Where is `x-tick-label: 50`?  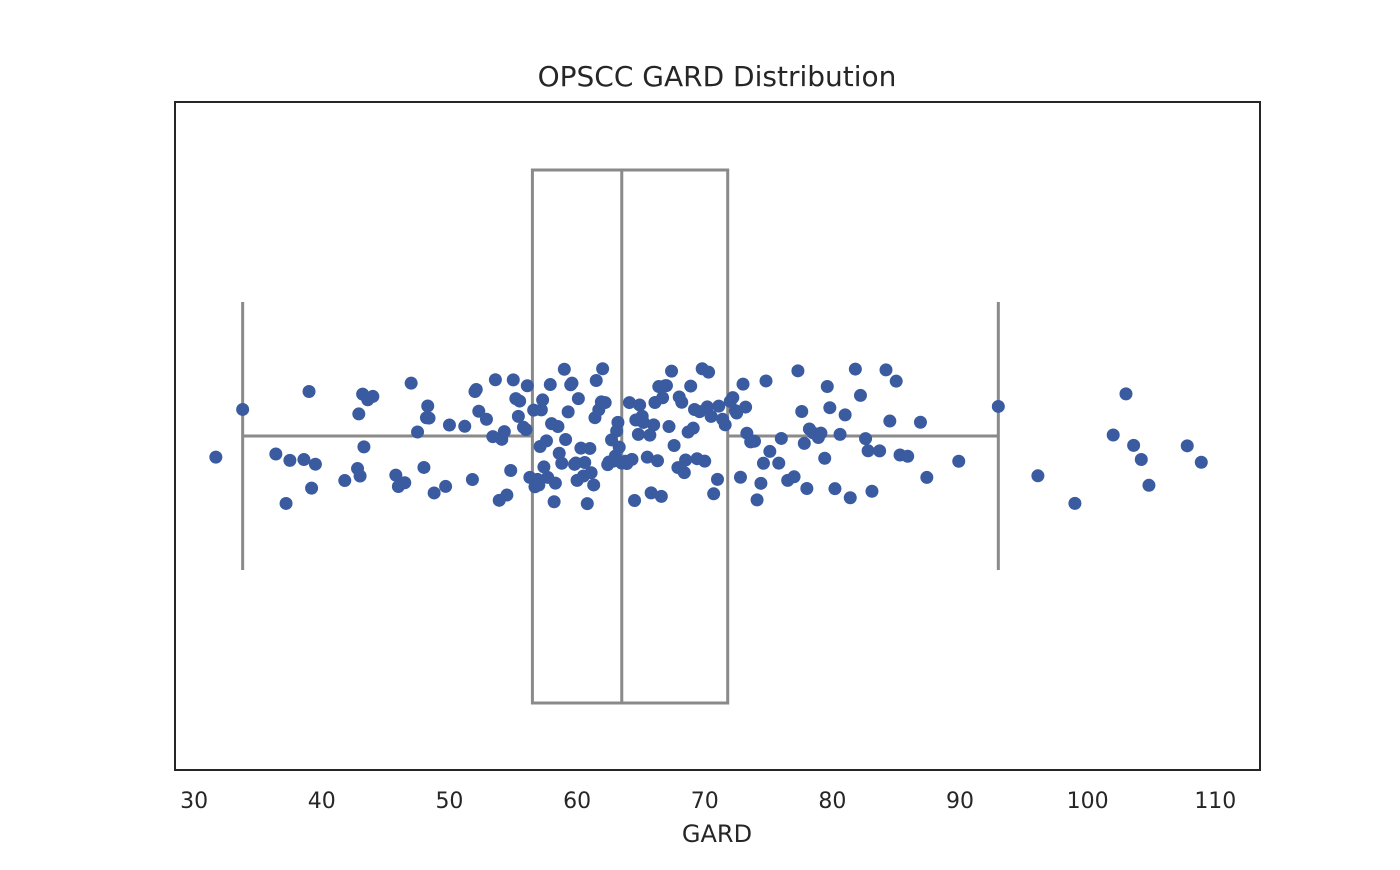 x-tick-label: 50 is located at coordinates (449, 801).